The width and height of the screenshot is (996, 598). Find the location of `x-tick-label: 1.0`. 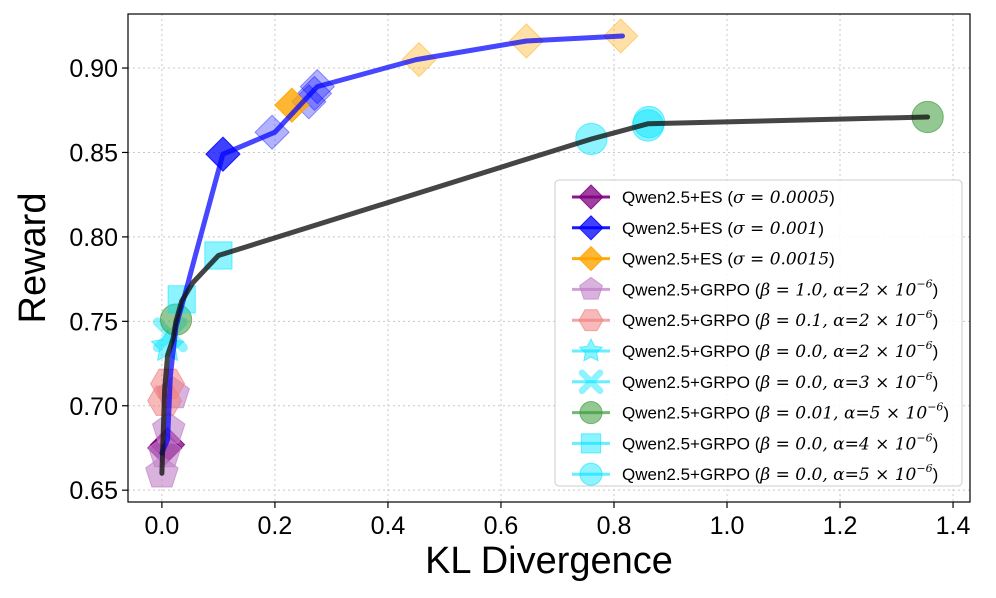

x-tick-label: 1.0 is located at coordinates (727, 526).